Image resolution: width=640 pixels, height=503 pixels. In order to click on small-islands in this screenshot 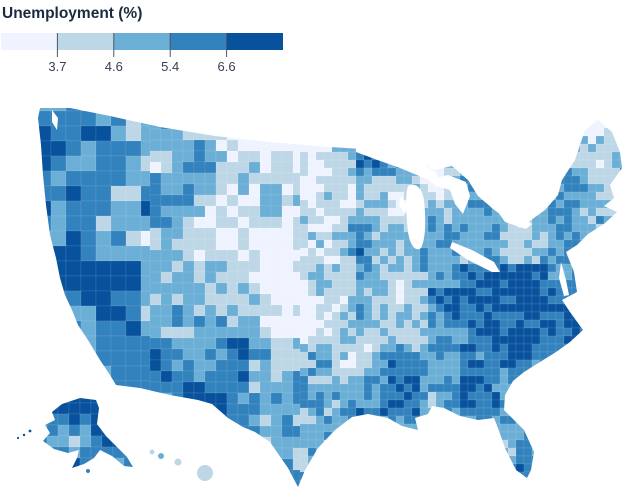, I will do `click(53, 451)`.